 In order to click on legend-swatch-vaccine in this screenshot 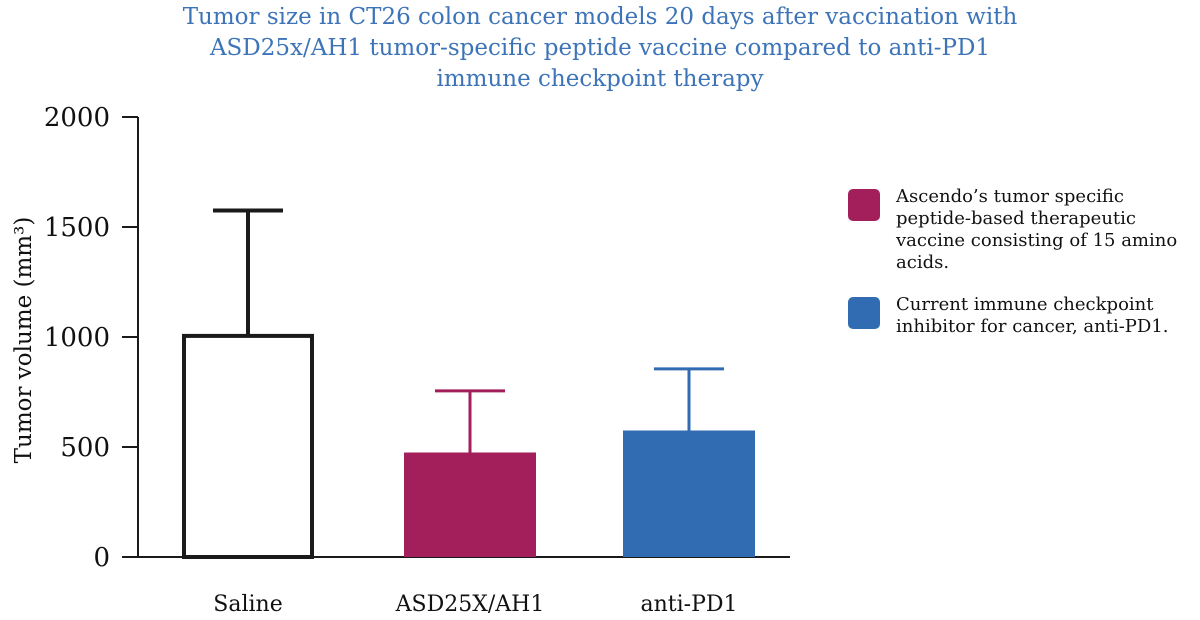, I will do `click(864, 205)`.